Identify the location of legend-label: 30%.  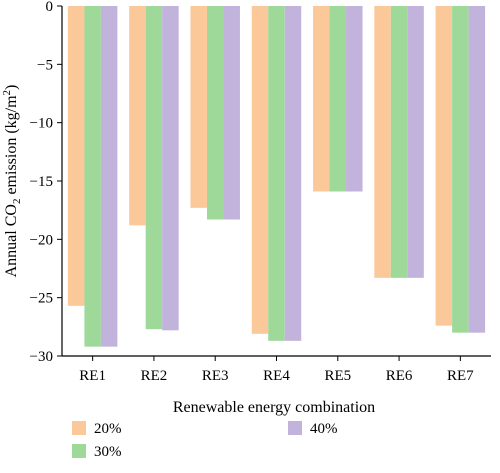
(108, 452).